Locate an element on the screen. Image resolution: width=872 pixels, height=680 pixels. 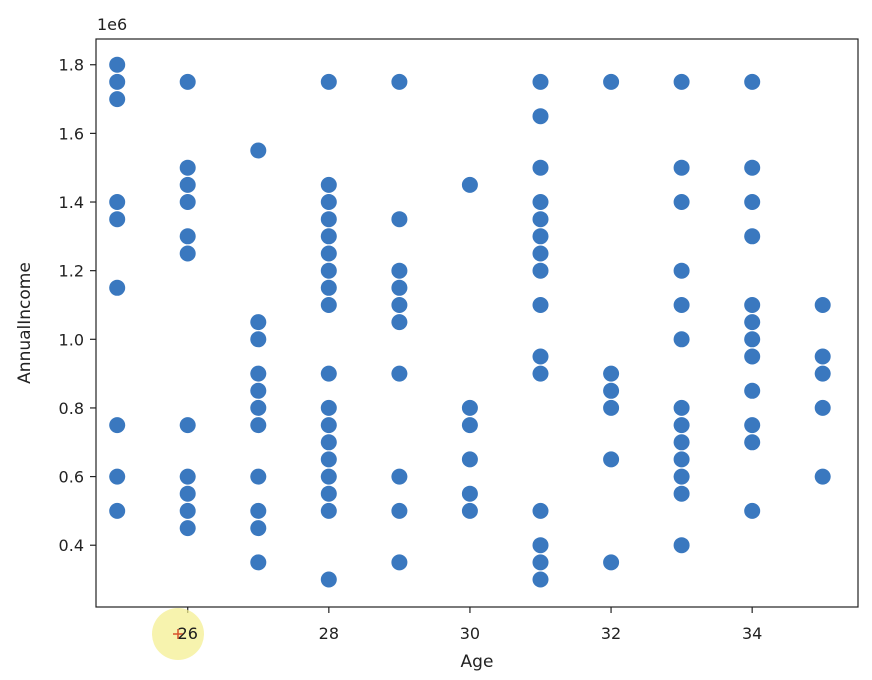
x-axis-label: Age is located at coordinates (477, 662).